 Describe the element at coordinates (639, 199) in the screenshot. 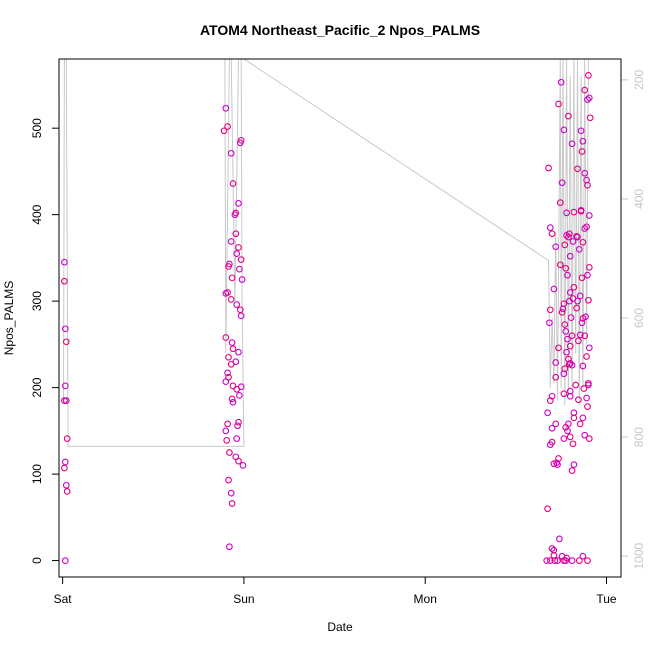

I see `y2-tick-label: 400` at that location.